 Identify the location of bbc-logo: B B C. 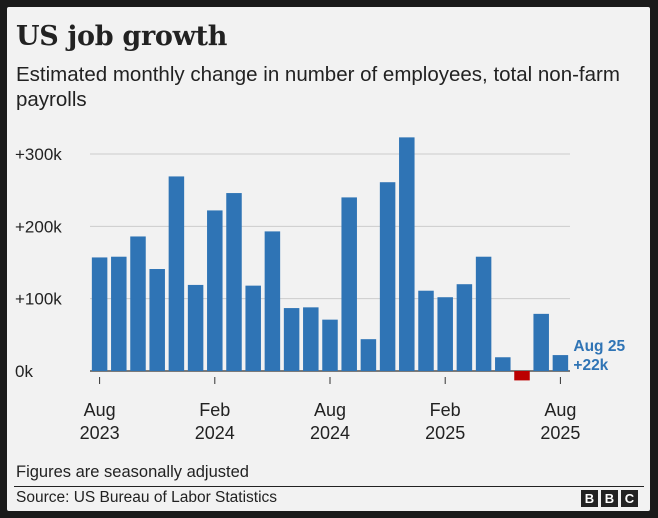
(609, 498).